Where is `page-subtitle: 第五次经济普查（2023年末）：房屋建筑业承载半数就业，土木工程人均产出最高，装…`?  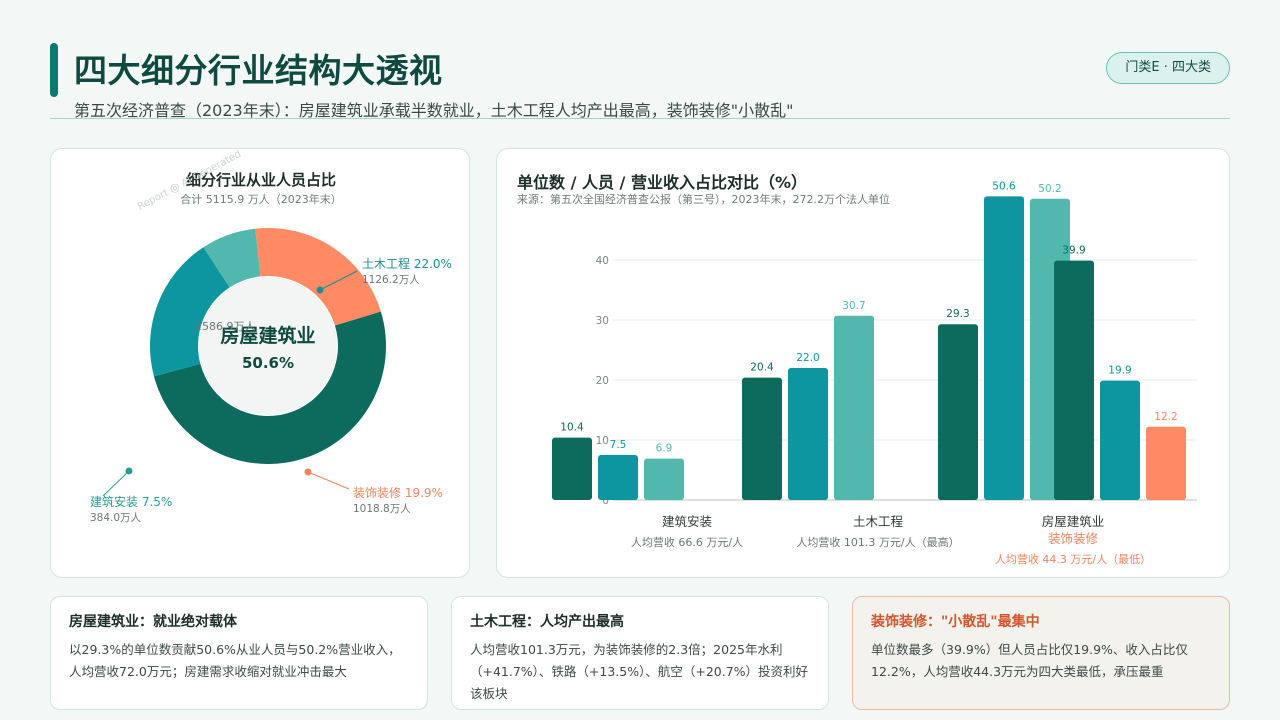
page-subtitle: 第五次经济普查（2023年末）：房屋建筑业承载半数就业，土木工程人均产出最高，装… is located at coordinates (434, 110).